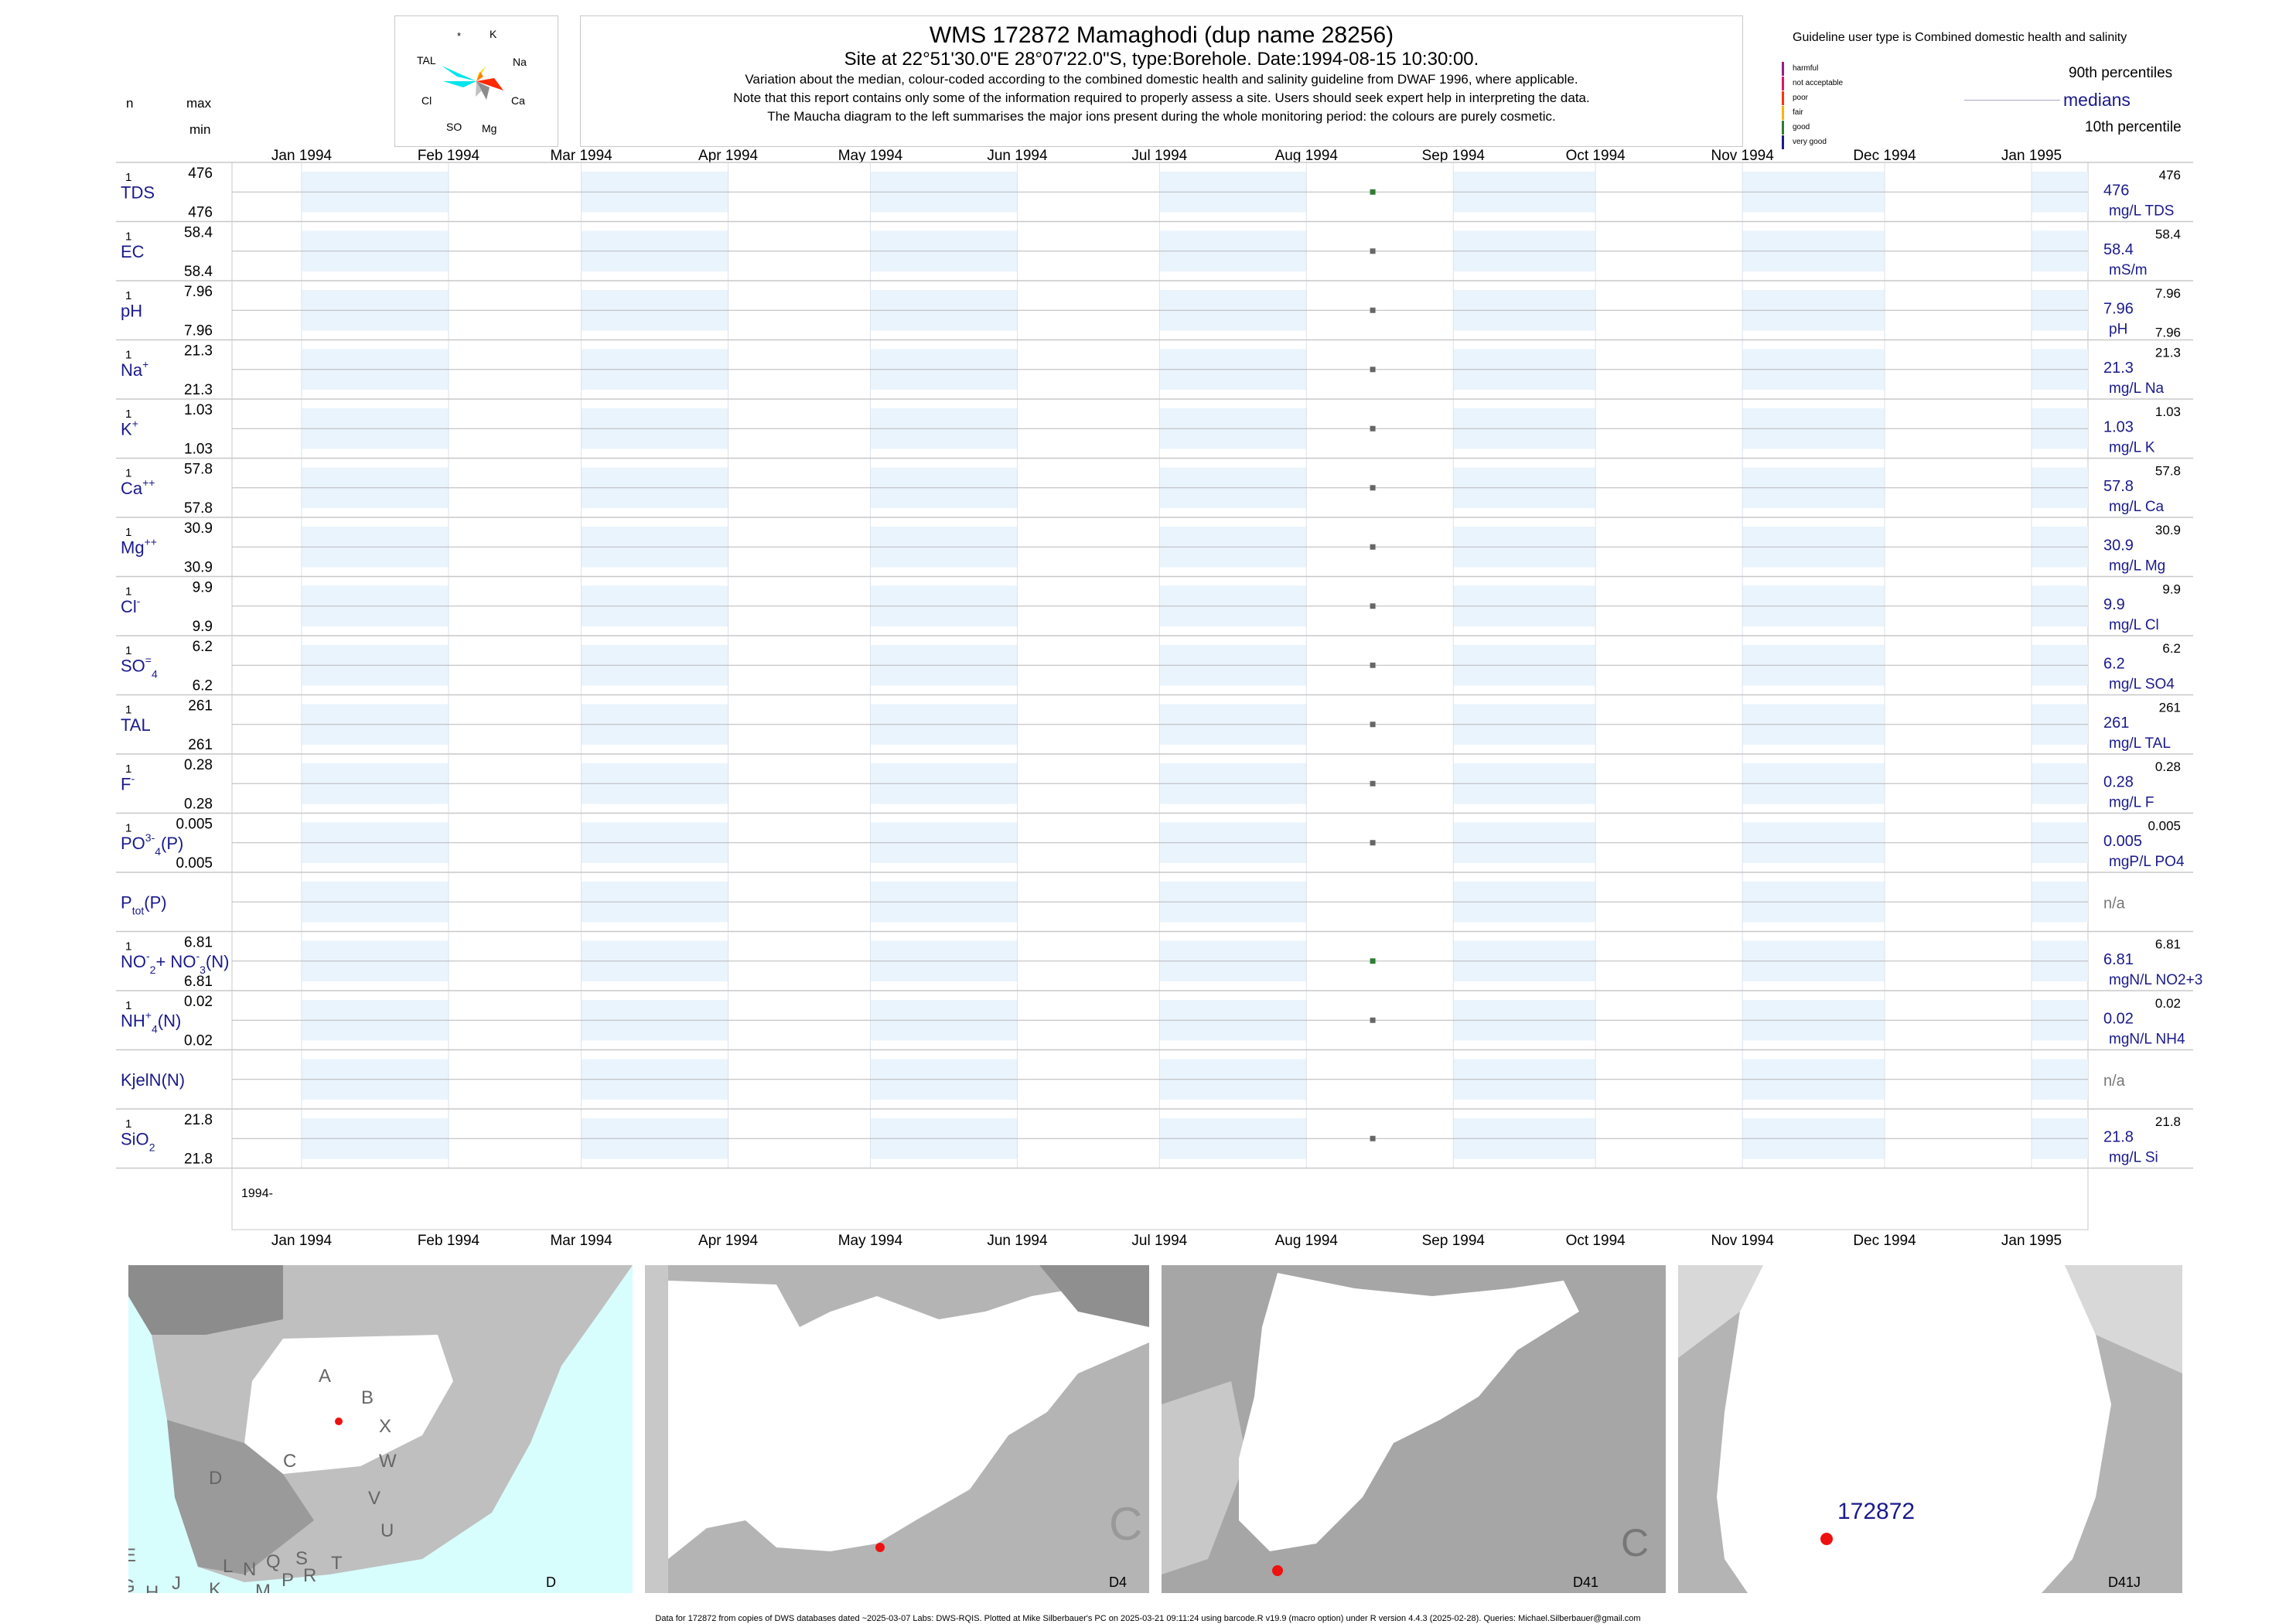  Describe the element at coordinates (1783, 142) in the screenshot. I see `legend-swatch` at that location.